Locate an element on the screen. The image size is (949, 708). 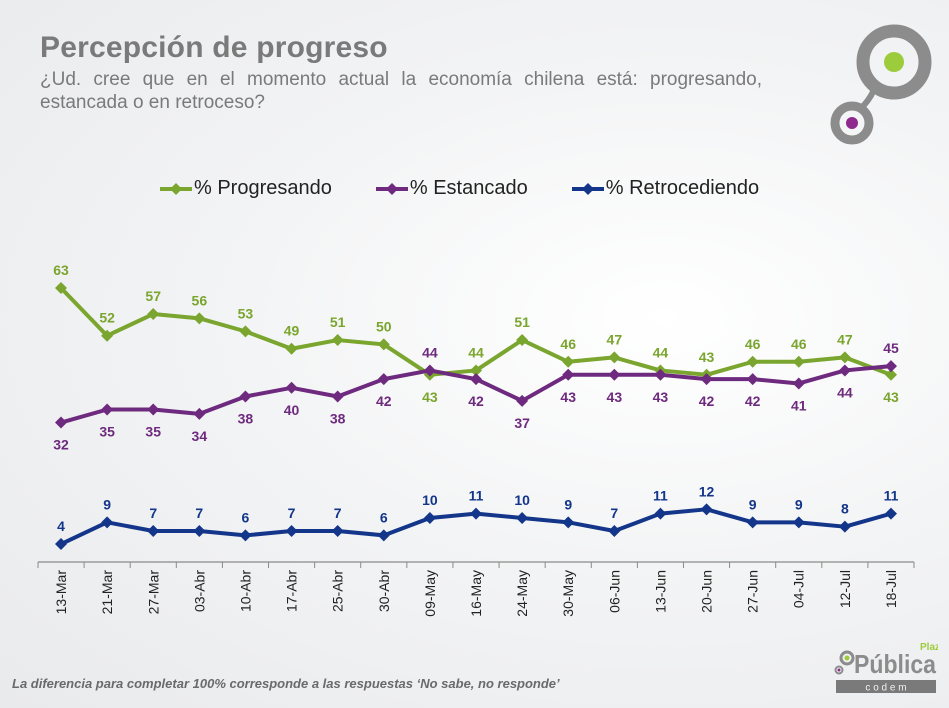
legend-marker-estancado-icon is located at coordinates (391, 188).